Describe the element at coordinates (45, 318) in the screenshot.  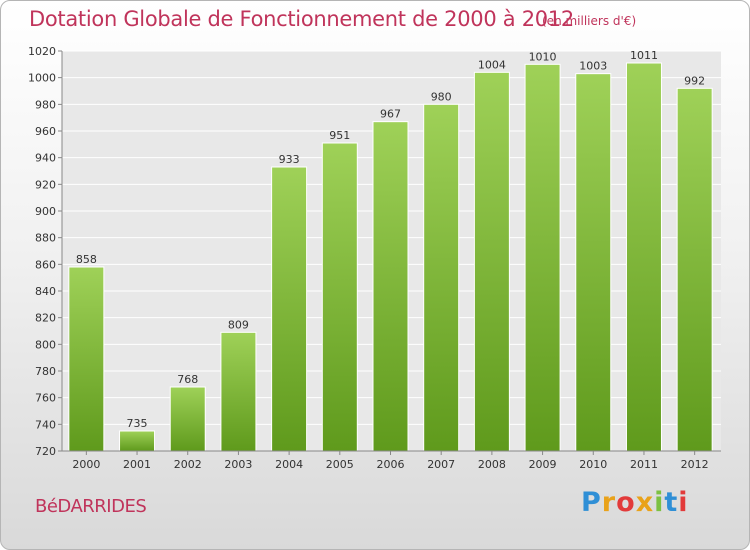
I see `y-tick-label: 820` at that location.